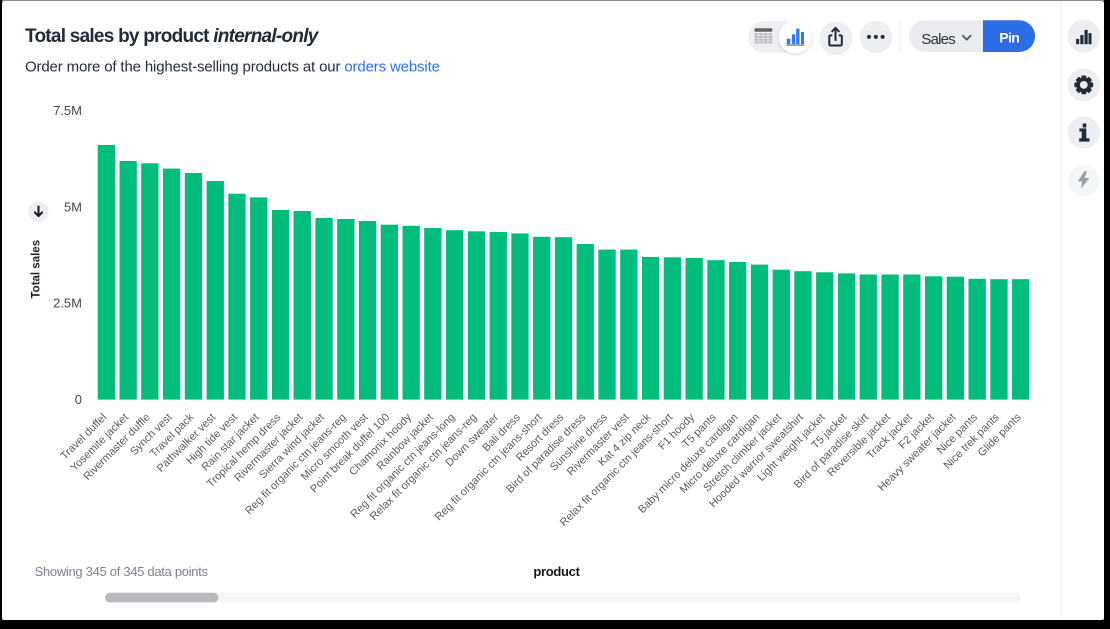 This screenshot has width=1110, height=629. What do you see at coordinates (556, 571) in the screenshot?
I see `svg-text: product` at bounding box center [556, 571].